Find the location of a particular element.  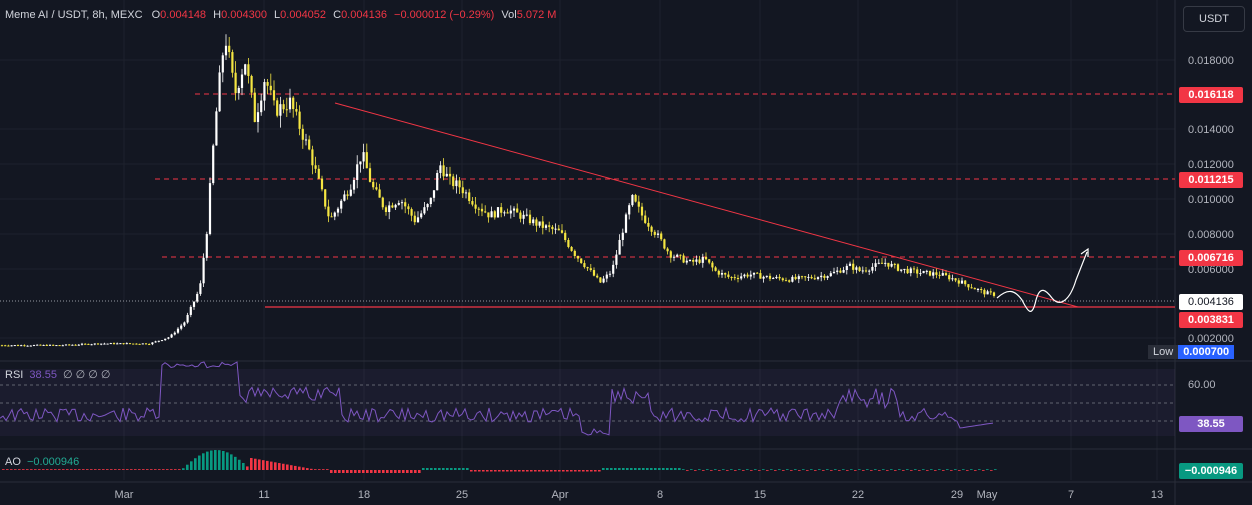

ao-legend: AO −0.000946 is located at coordinates (42, 462).